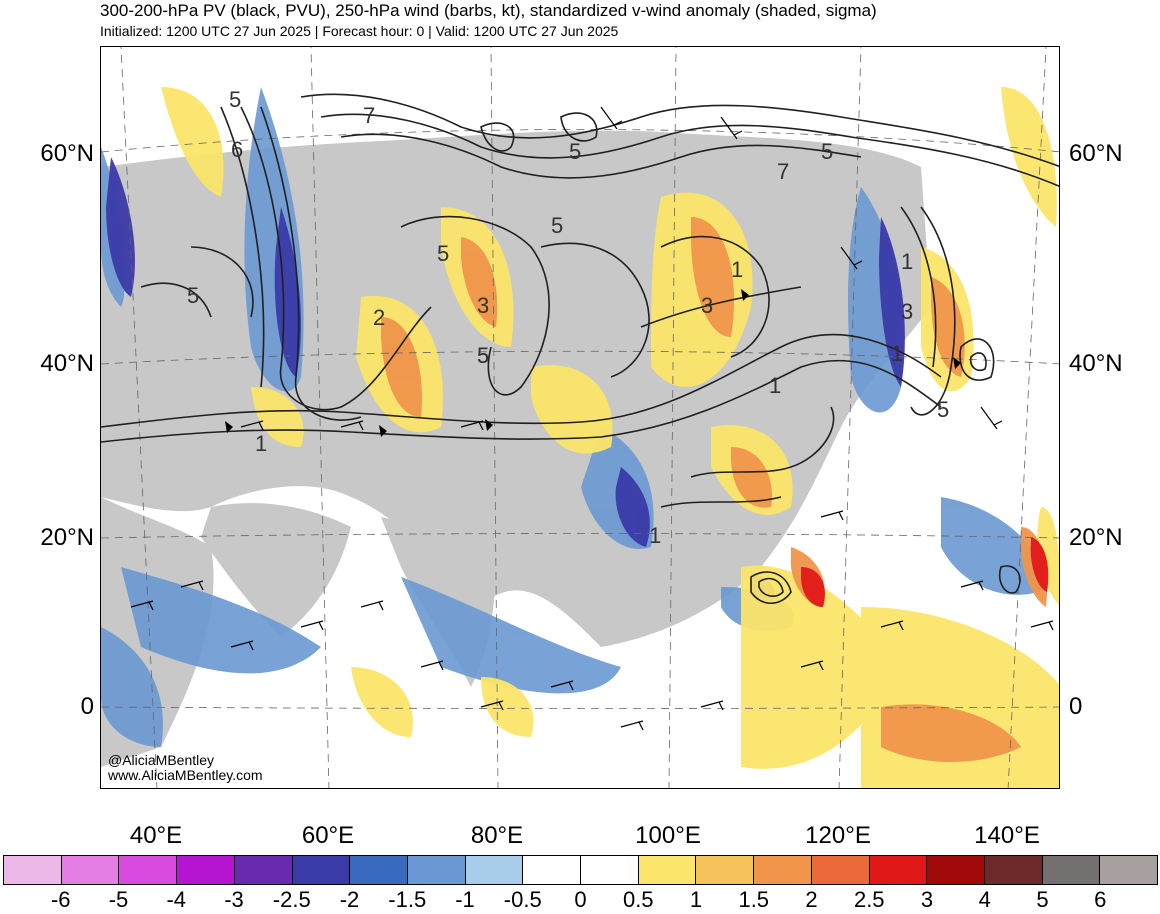 This screenshot has width=1160, height=914. I want to click on colorbar-label: -1, so click(465, 899).